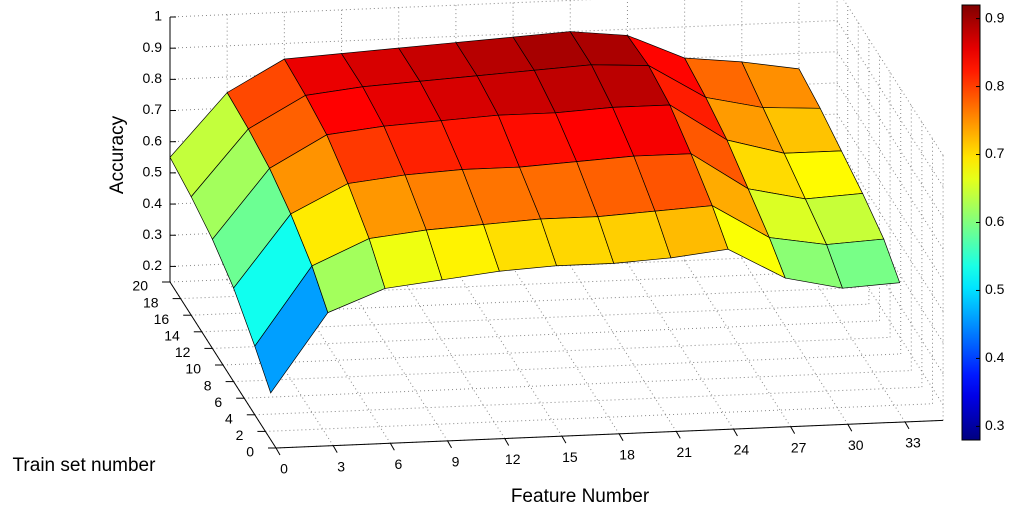 The height and width of the screenshot is (513, 1024). Describe the element at coordinates (913, 443) in the screenshot. I see `x-tick-label: 33` at that location.